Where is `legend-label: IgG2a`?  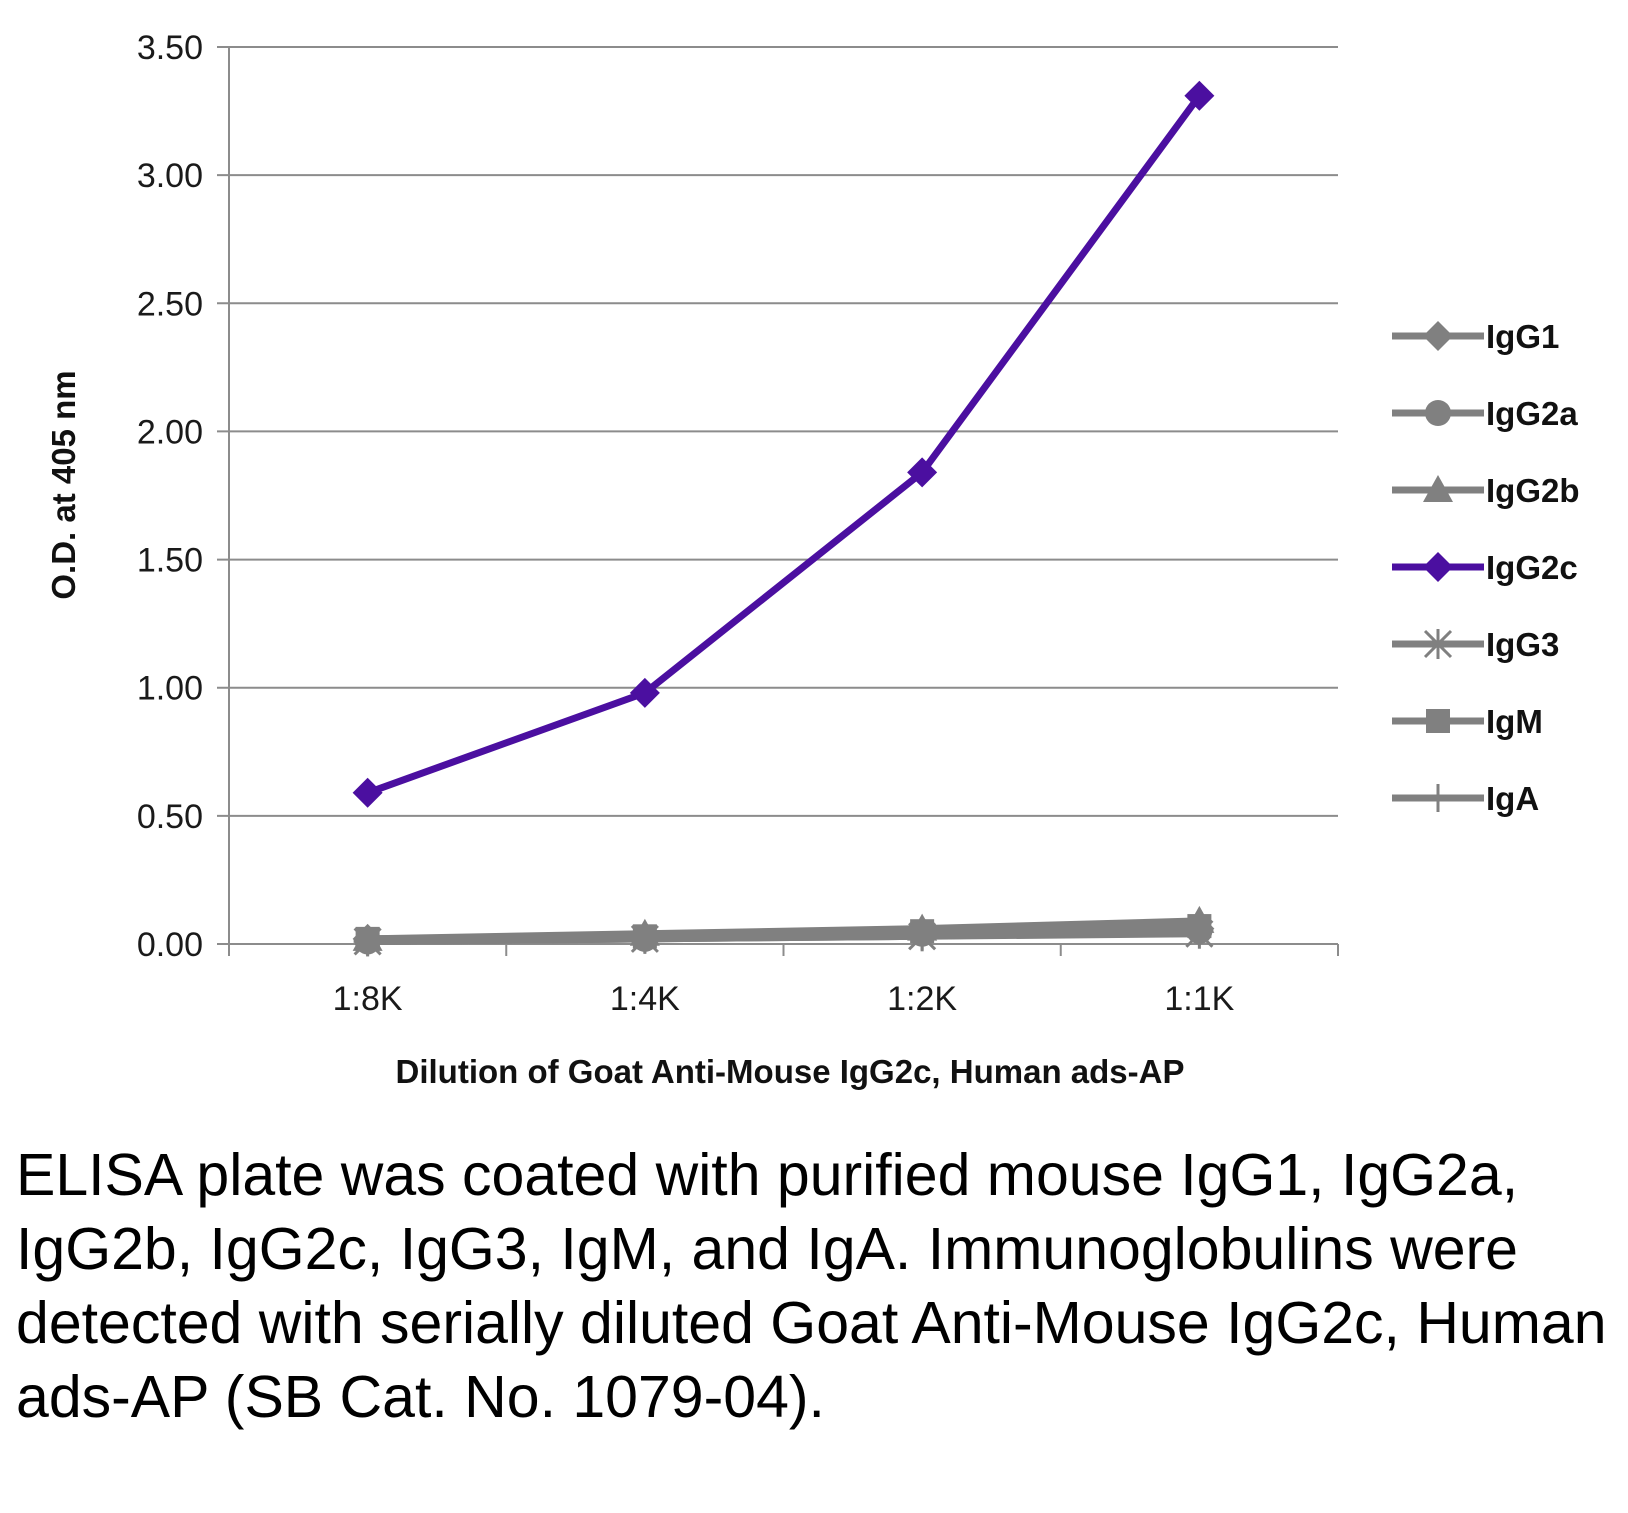
legend-label: IgG2a is located at coordinates (1532, 413).